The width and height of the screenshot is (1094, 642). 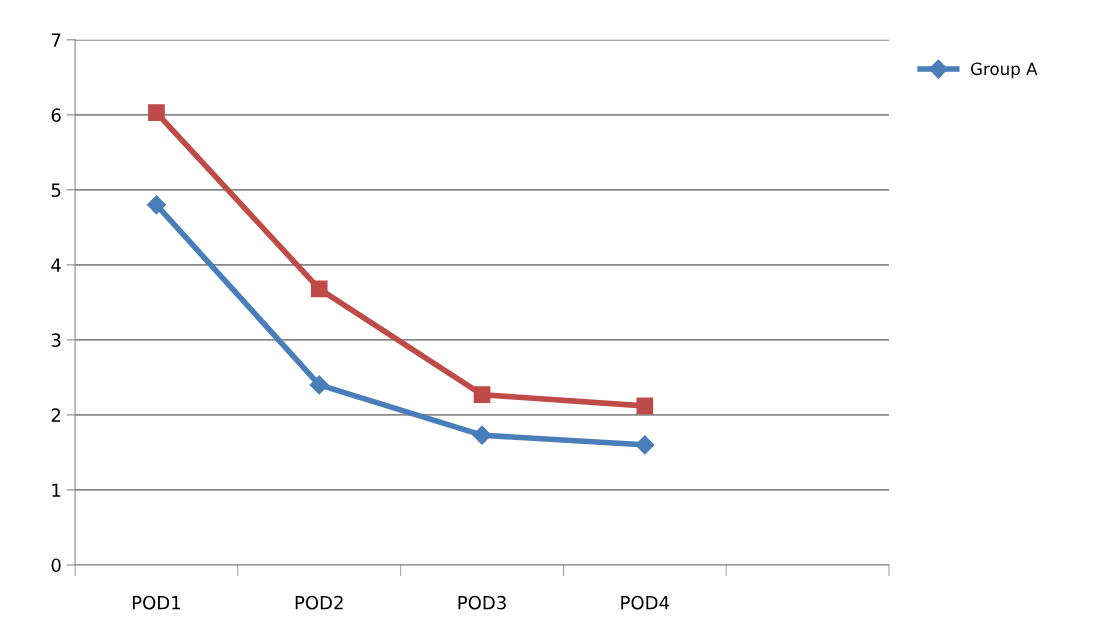 What do you see at coordinates (56, 265) in the screenshot?
I see `y-tick-label: 4` at bounding box center [56, 265].